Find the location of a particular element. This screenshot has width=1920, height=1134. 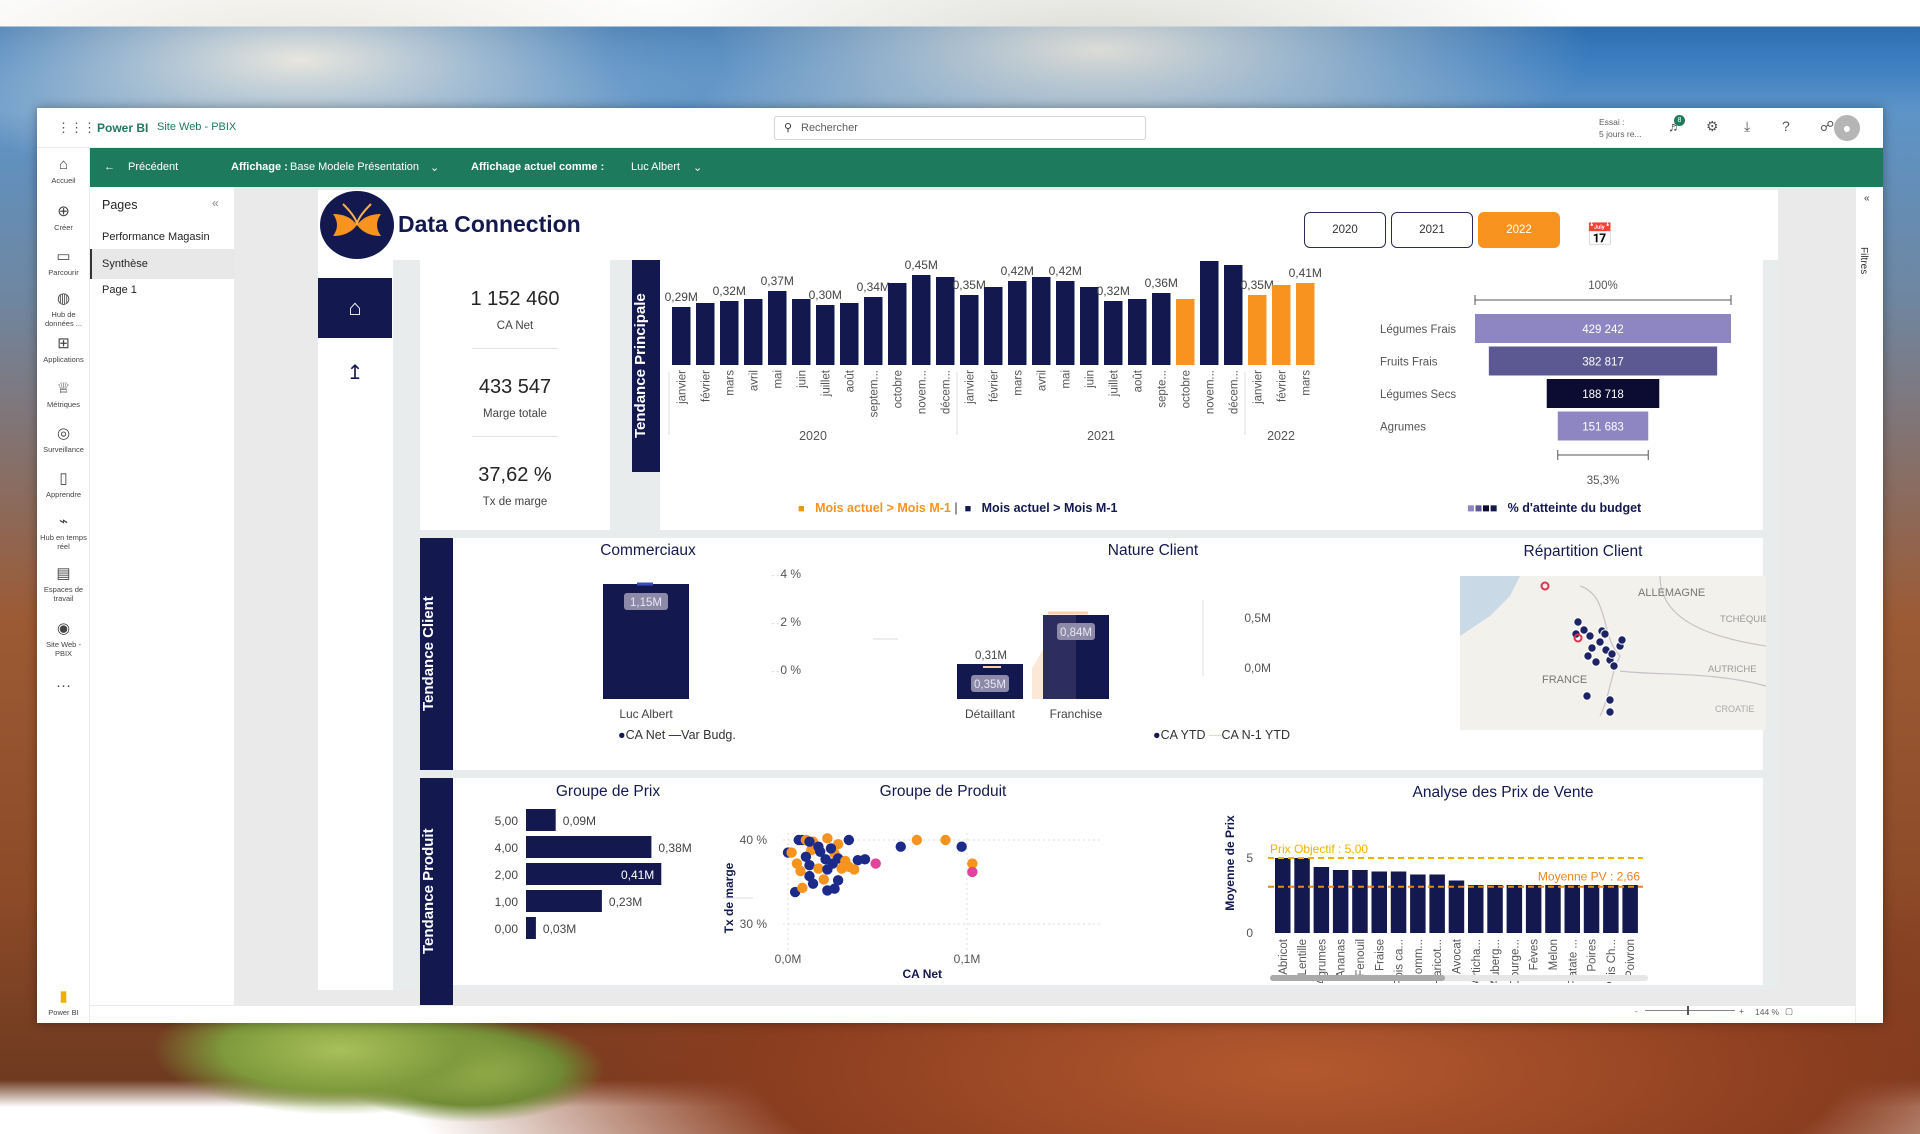

status-bar: - + 144 % ▢ is located at coordinates (972, 1014).